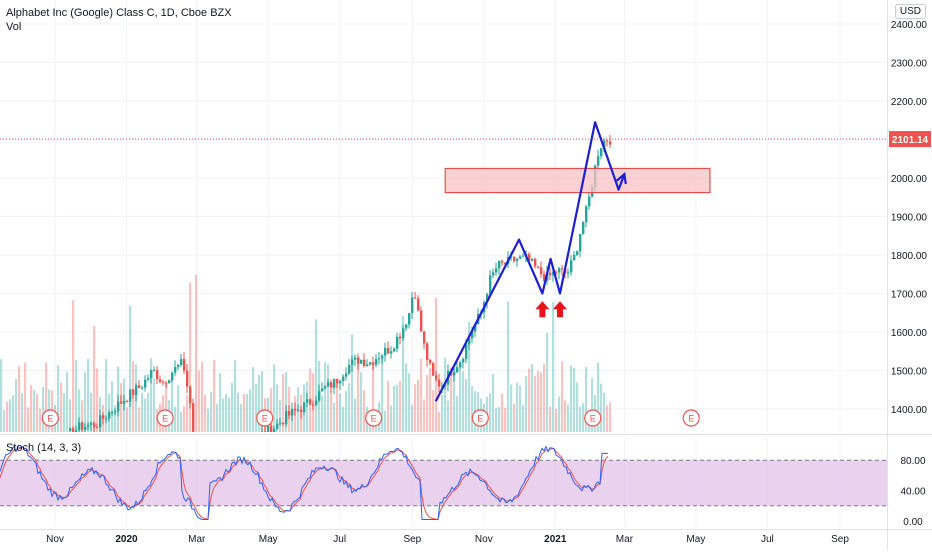  I want to click on time-tick-label: Mar, so click(625, 539).